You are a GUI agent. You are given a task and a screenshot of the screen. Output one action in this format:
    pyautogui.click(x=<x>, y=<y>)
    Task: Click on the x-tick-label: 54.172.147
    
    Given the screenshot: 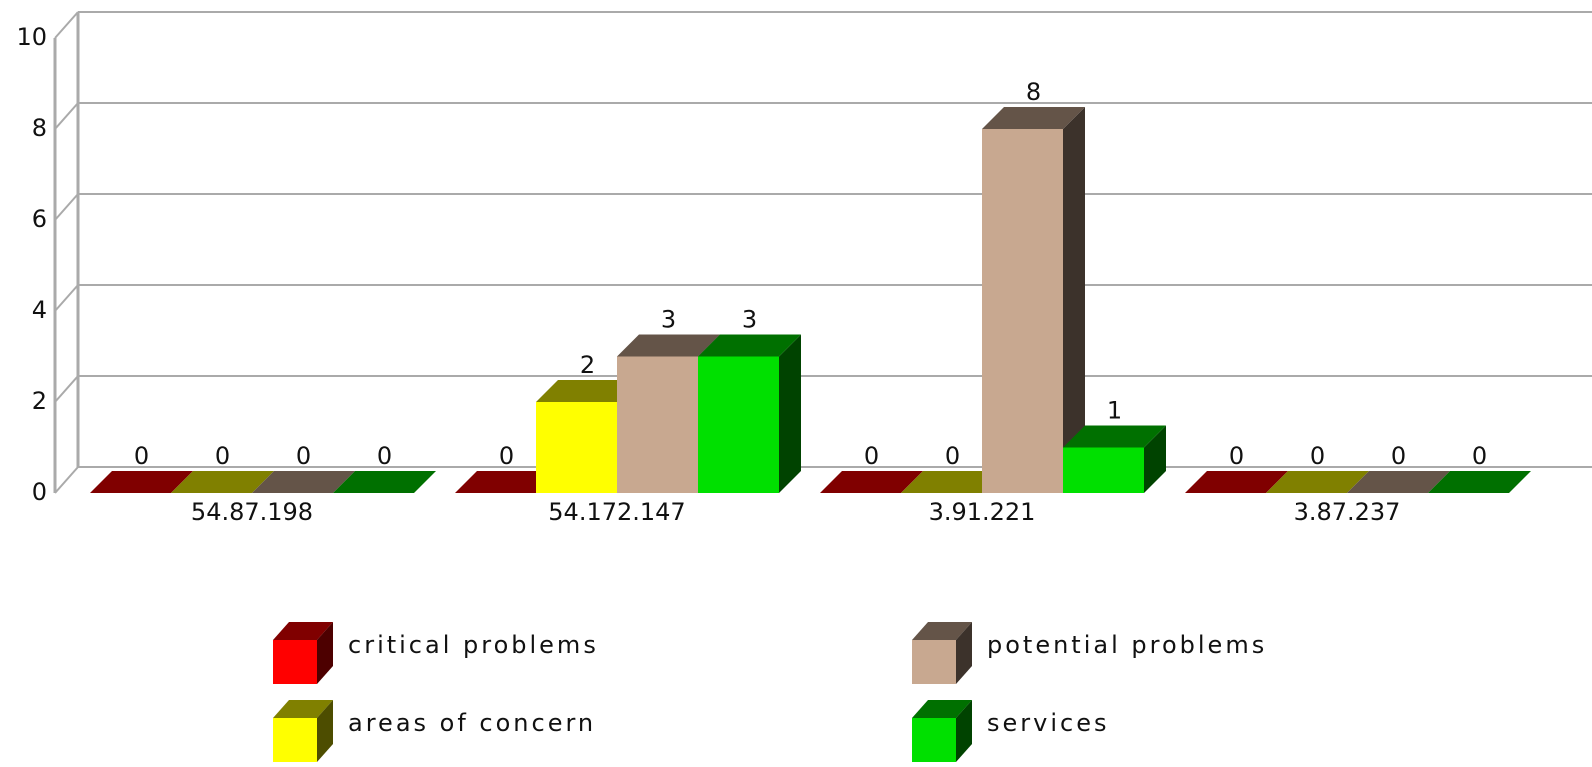 What is the action you would take?
    pyautogui.click(x=616, y=512)
    